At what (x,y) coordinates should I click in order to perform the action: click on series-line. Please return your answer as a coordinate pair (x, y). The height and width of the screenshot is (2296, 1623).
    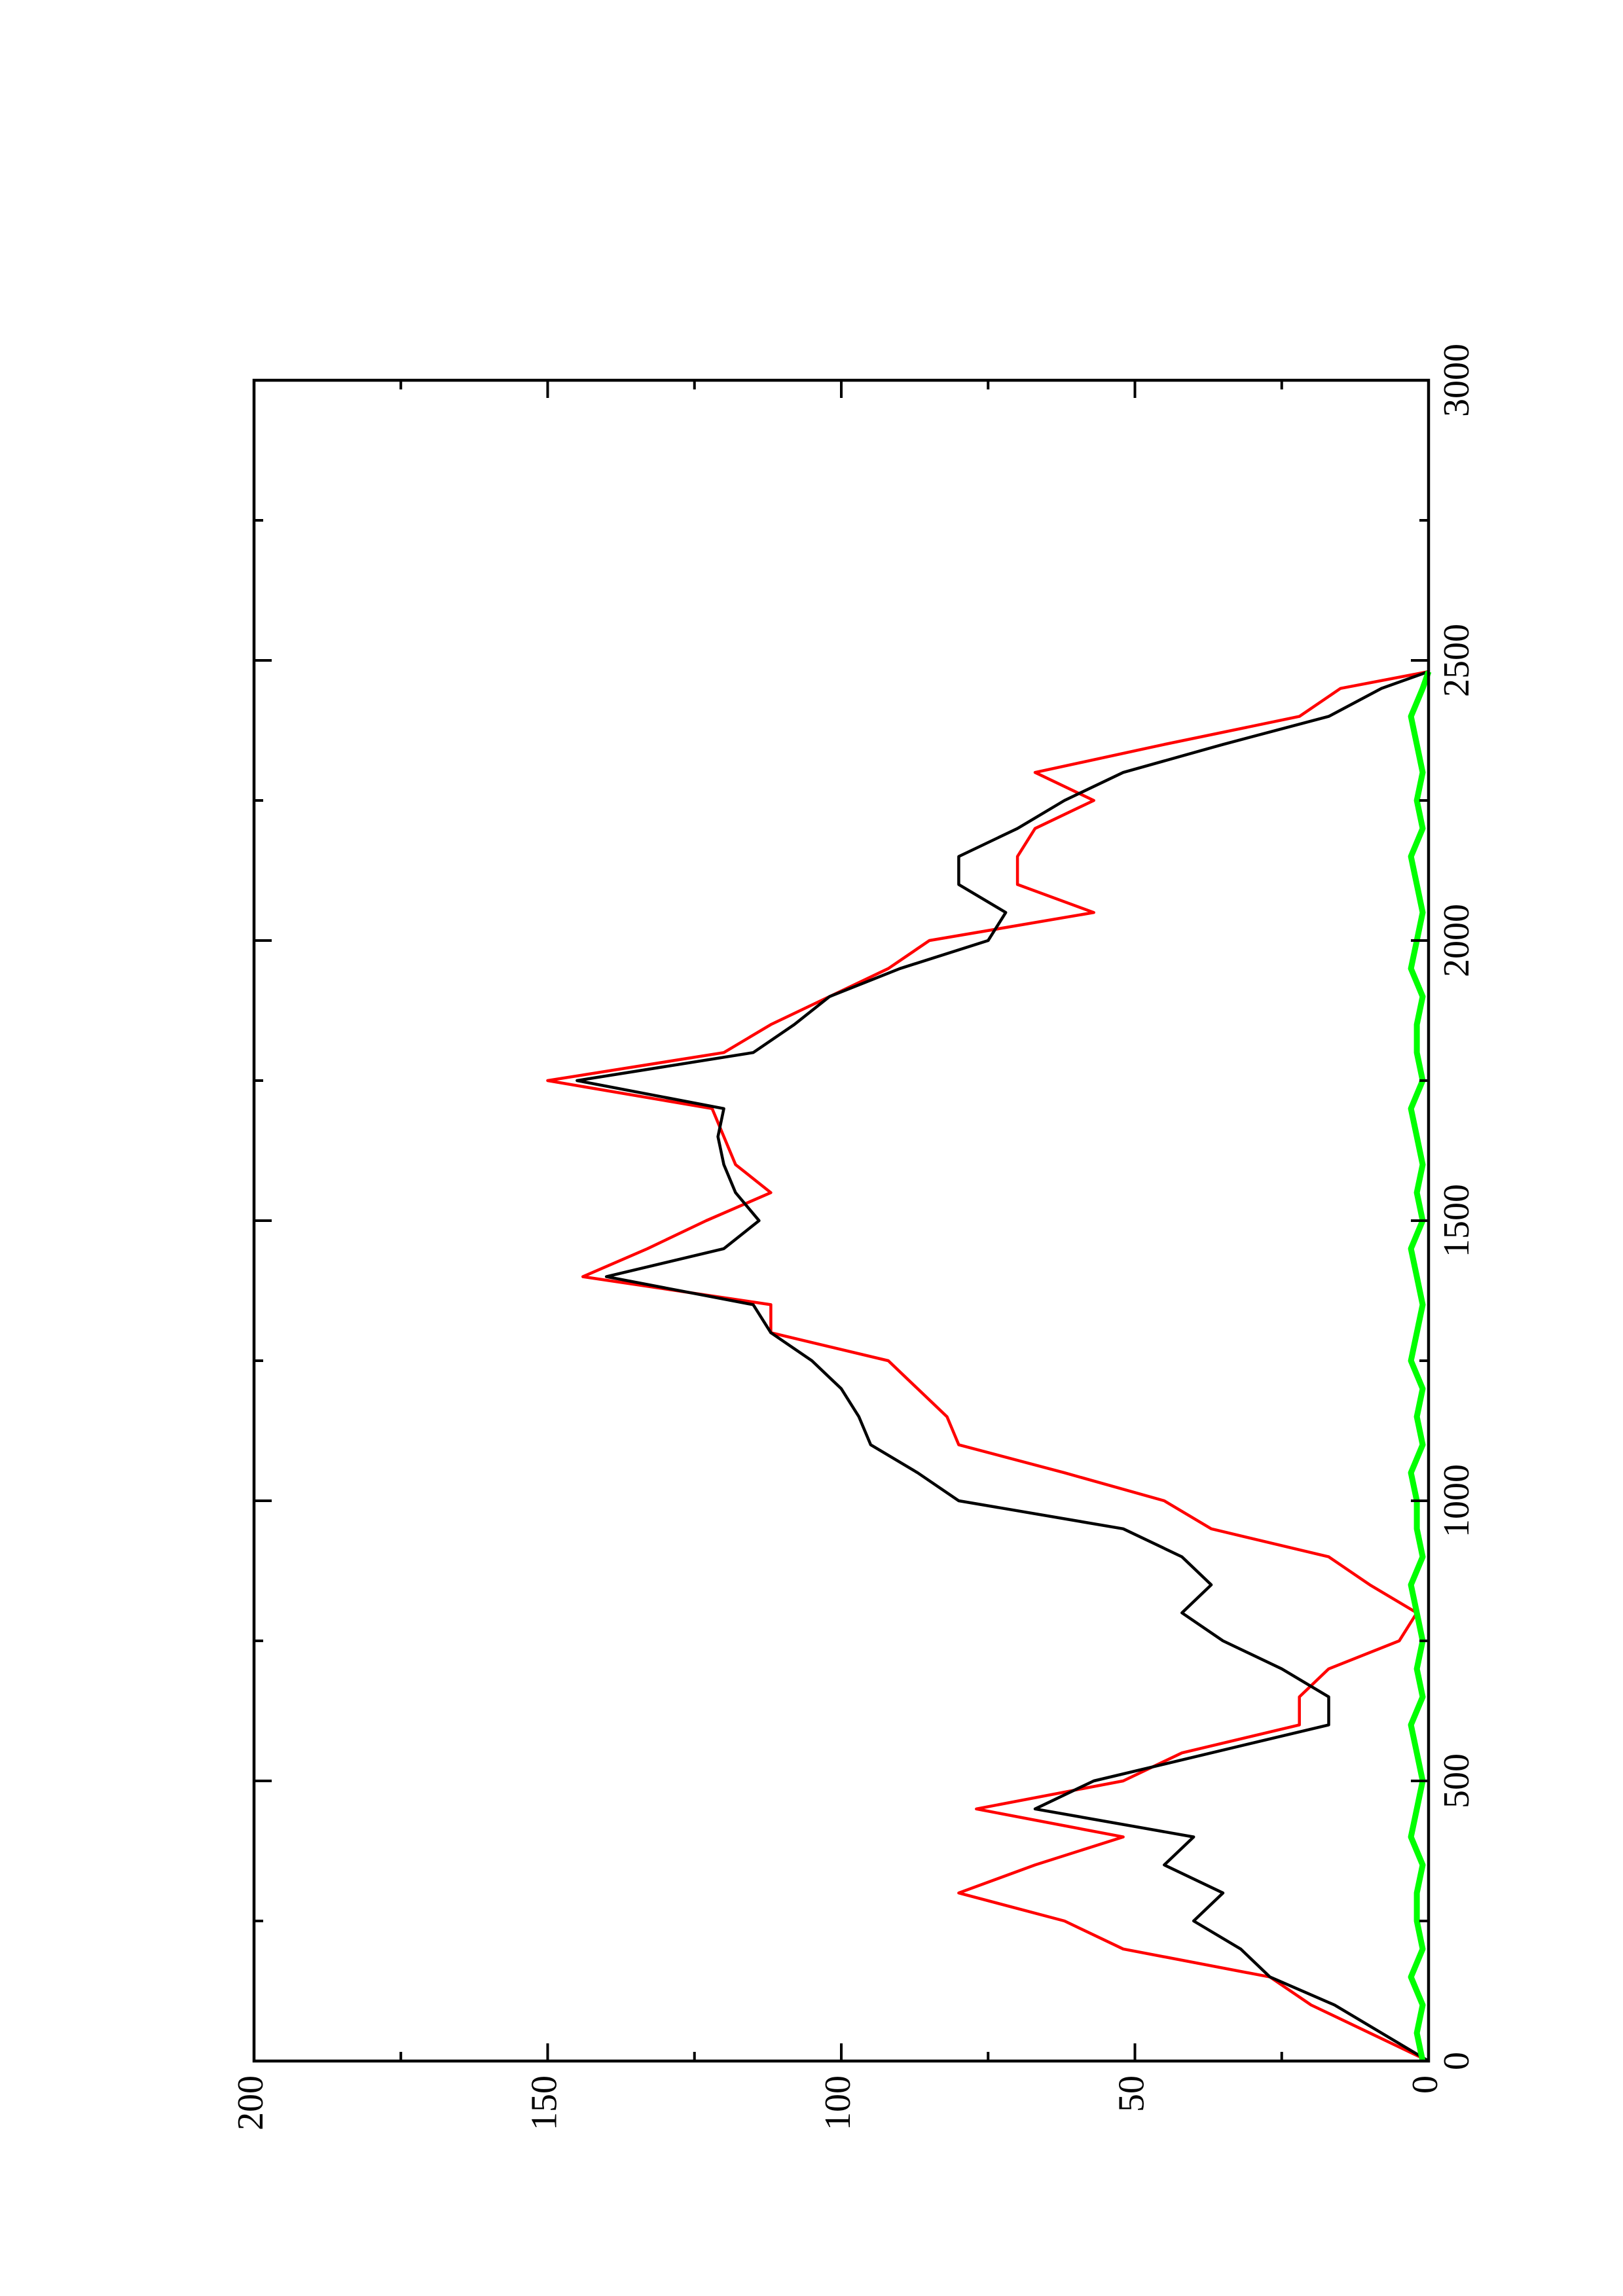
    Looking at the image, I should click on (1420, 1366).